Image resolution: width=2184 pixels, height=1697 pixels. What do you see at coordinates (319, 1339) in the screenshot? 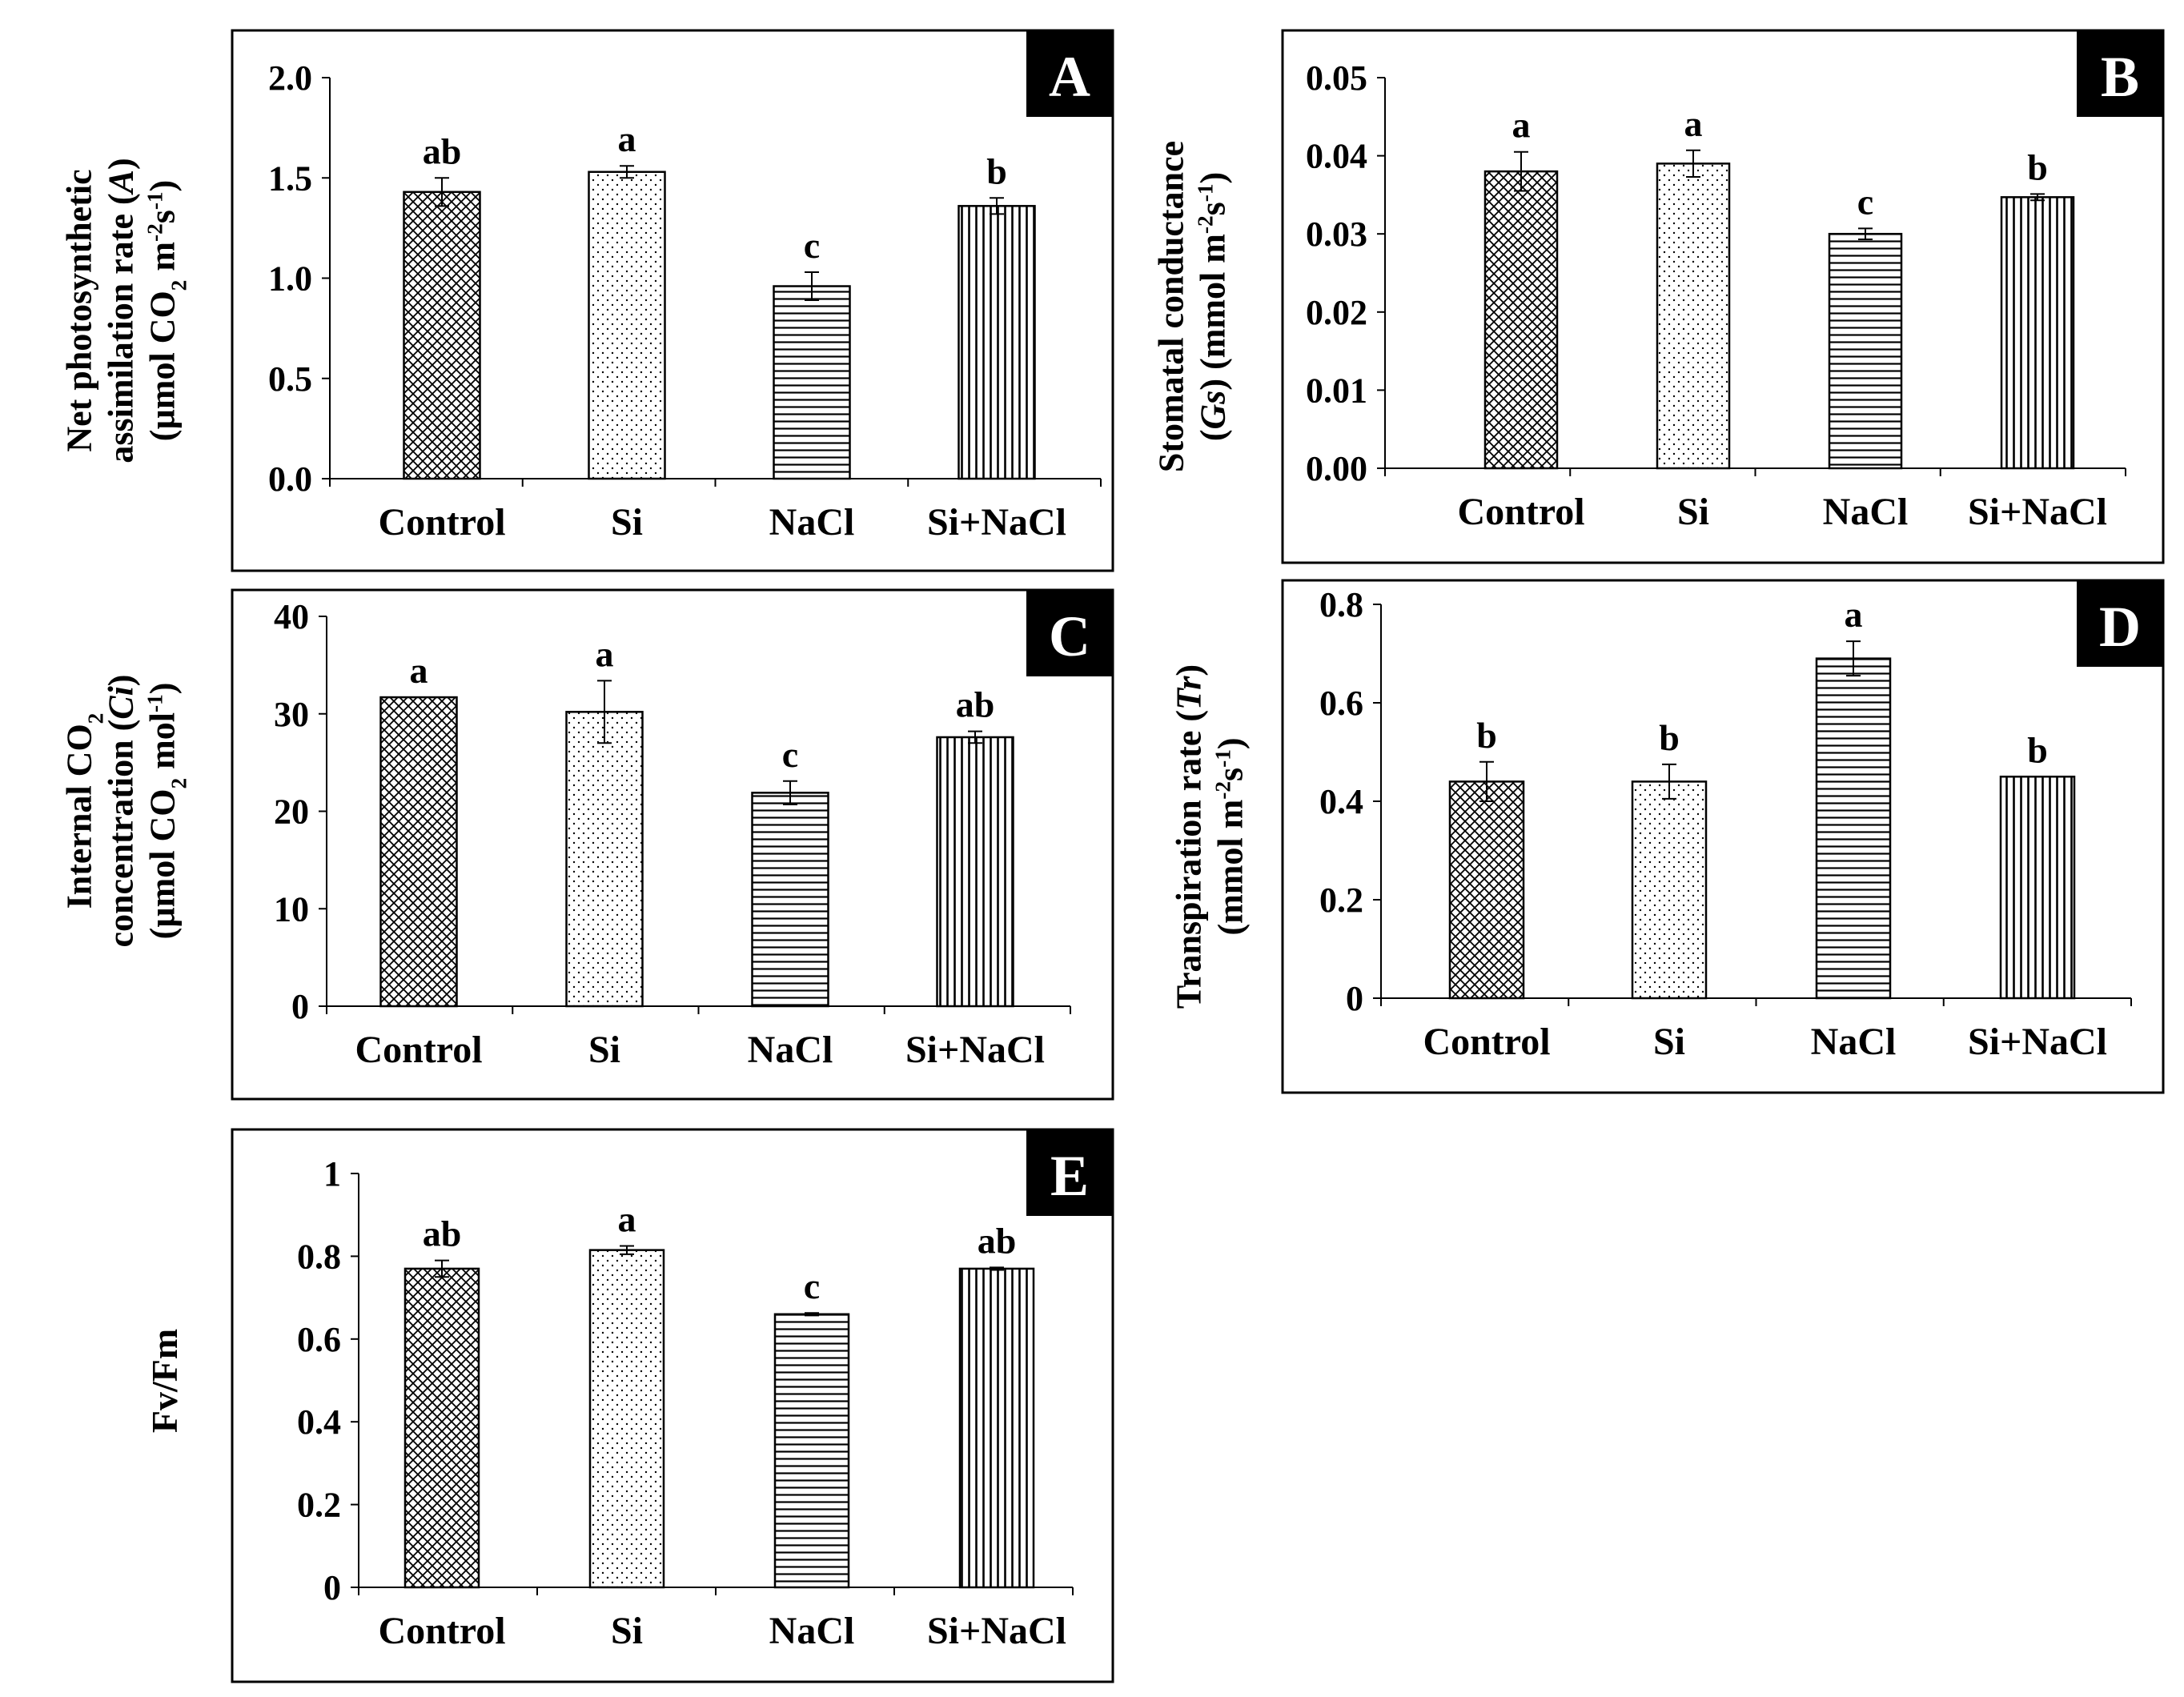
I see `y-tick-label: 0.6` at bounding box center [319, 1339].